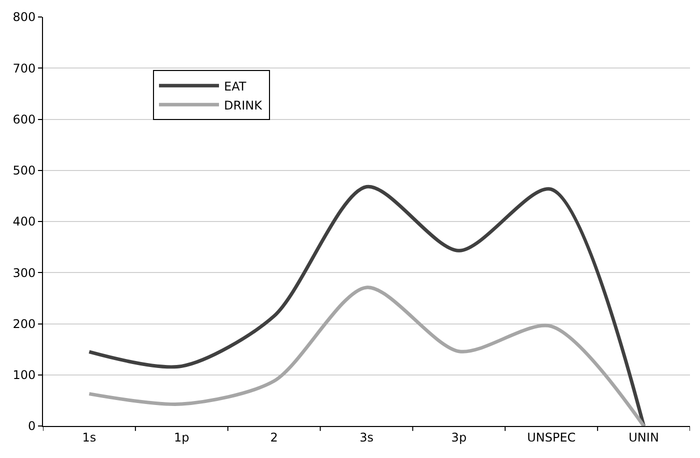  I want to click on y-tick-label: 400, so click(24, 221).